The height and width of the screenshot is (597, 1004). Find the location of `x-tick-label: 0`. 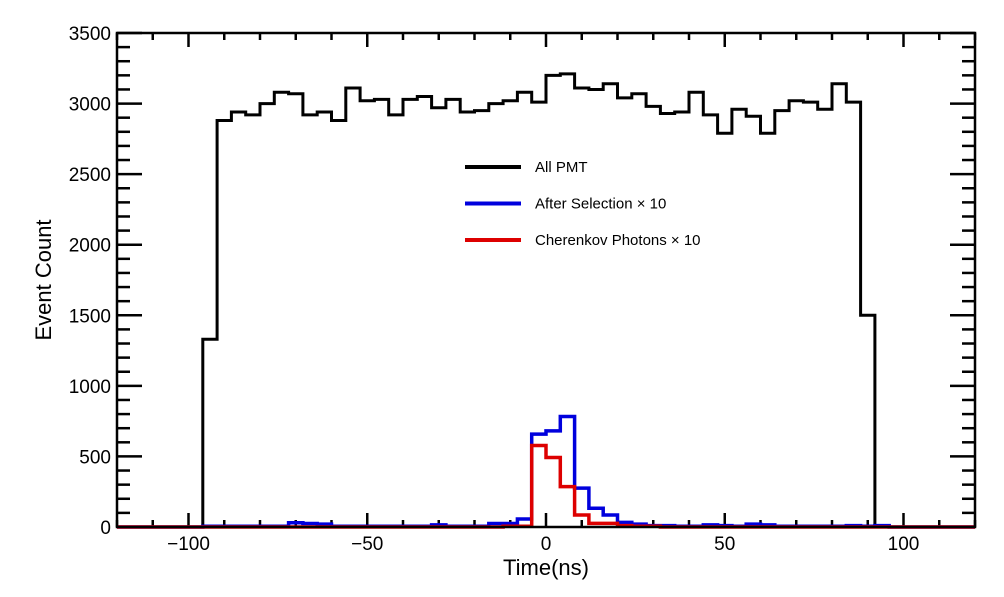

x-tick-label: 0 is located at coordinates (546, 544).